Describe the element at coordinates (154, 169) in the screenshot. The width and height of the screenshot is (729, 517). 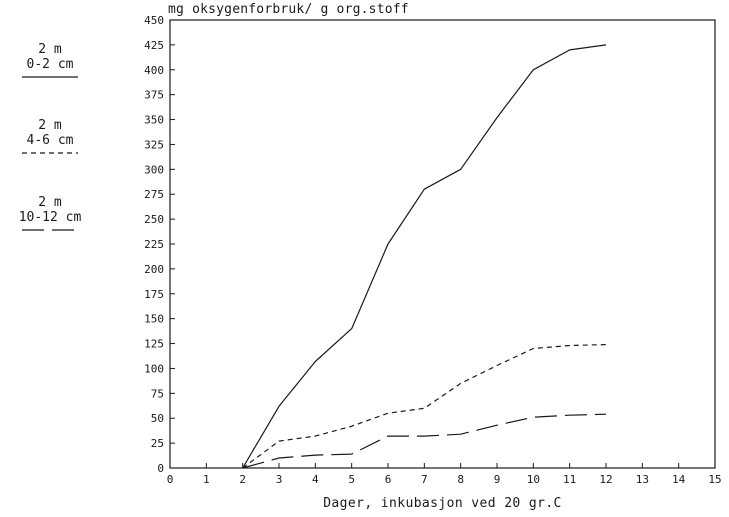
I see `y-tick-label: 300` at that location.